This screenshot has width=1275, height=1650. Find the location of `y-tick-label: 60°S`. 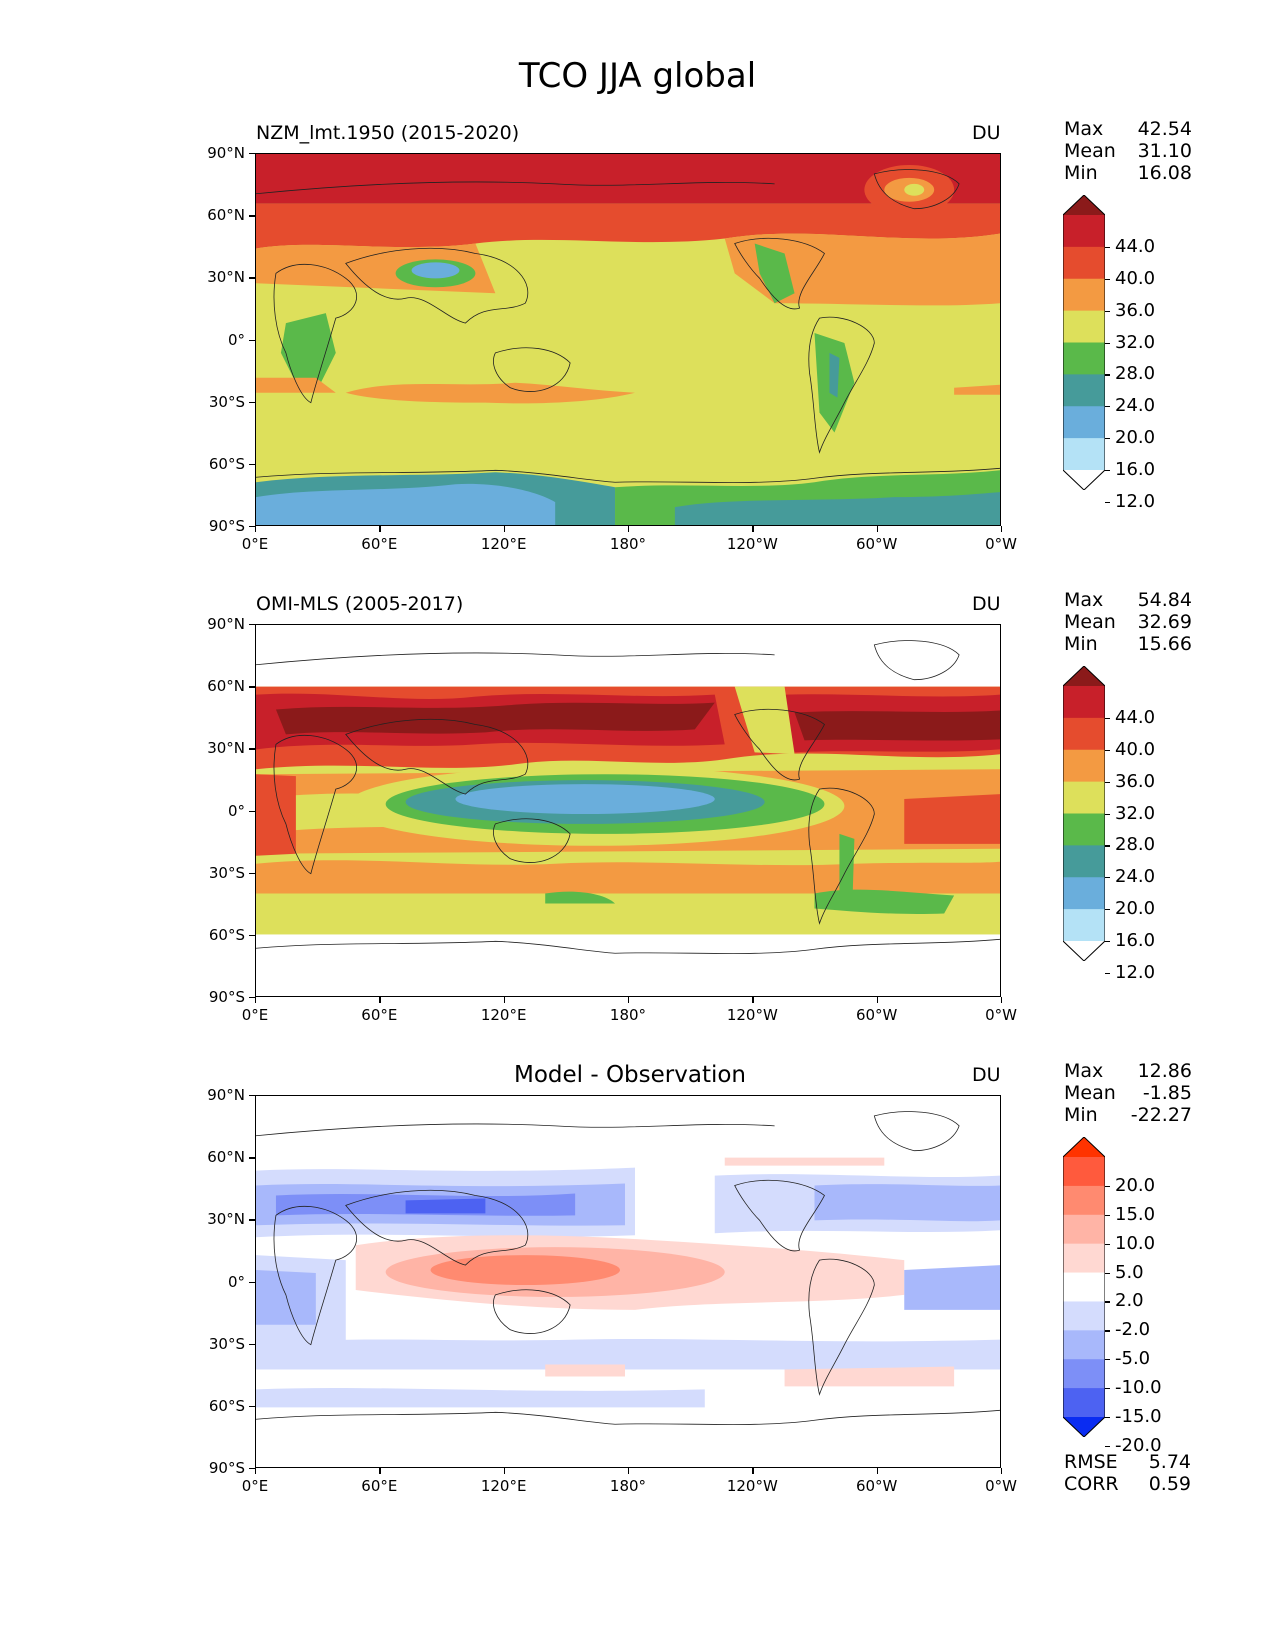

y-tick-label: 60°S is located at coordinates (226, 934).